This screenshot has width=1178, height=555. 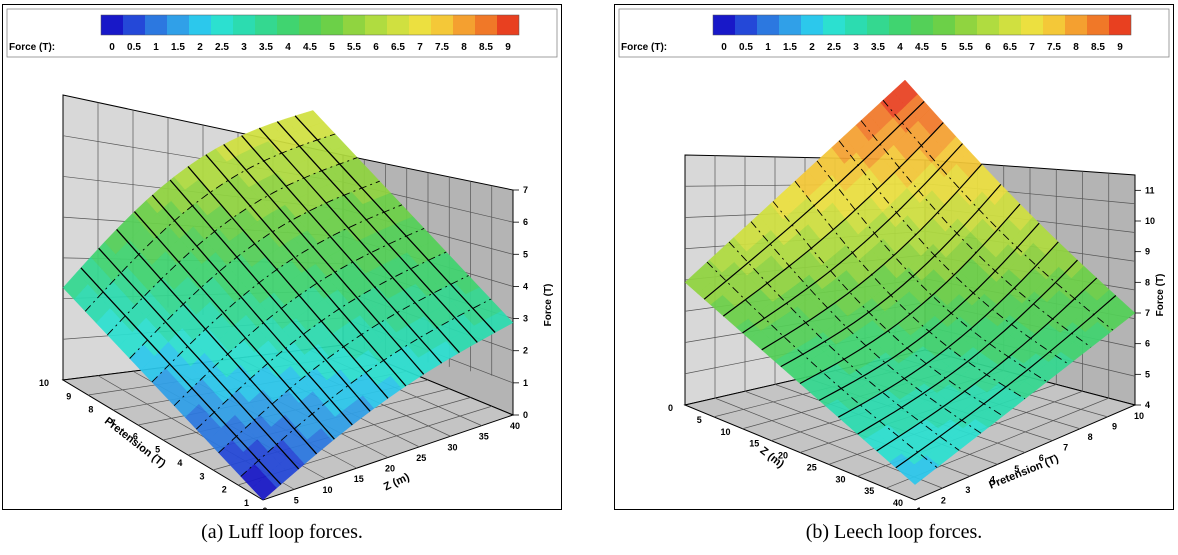 What do you see at coordinates (246, 503) in the screenshot?
I see `pretension-tick-label: 1` at bounding box center [246, 503].